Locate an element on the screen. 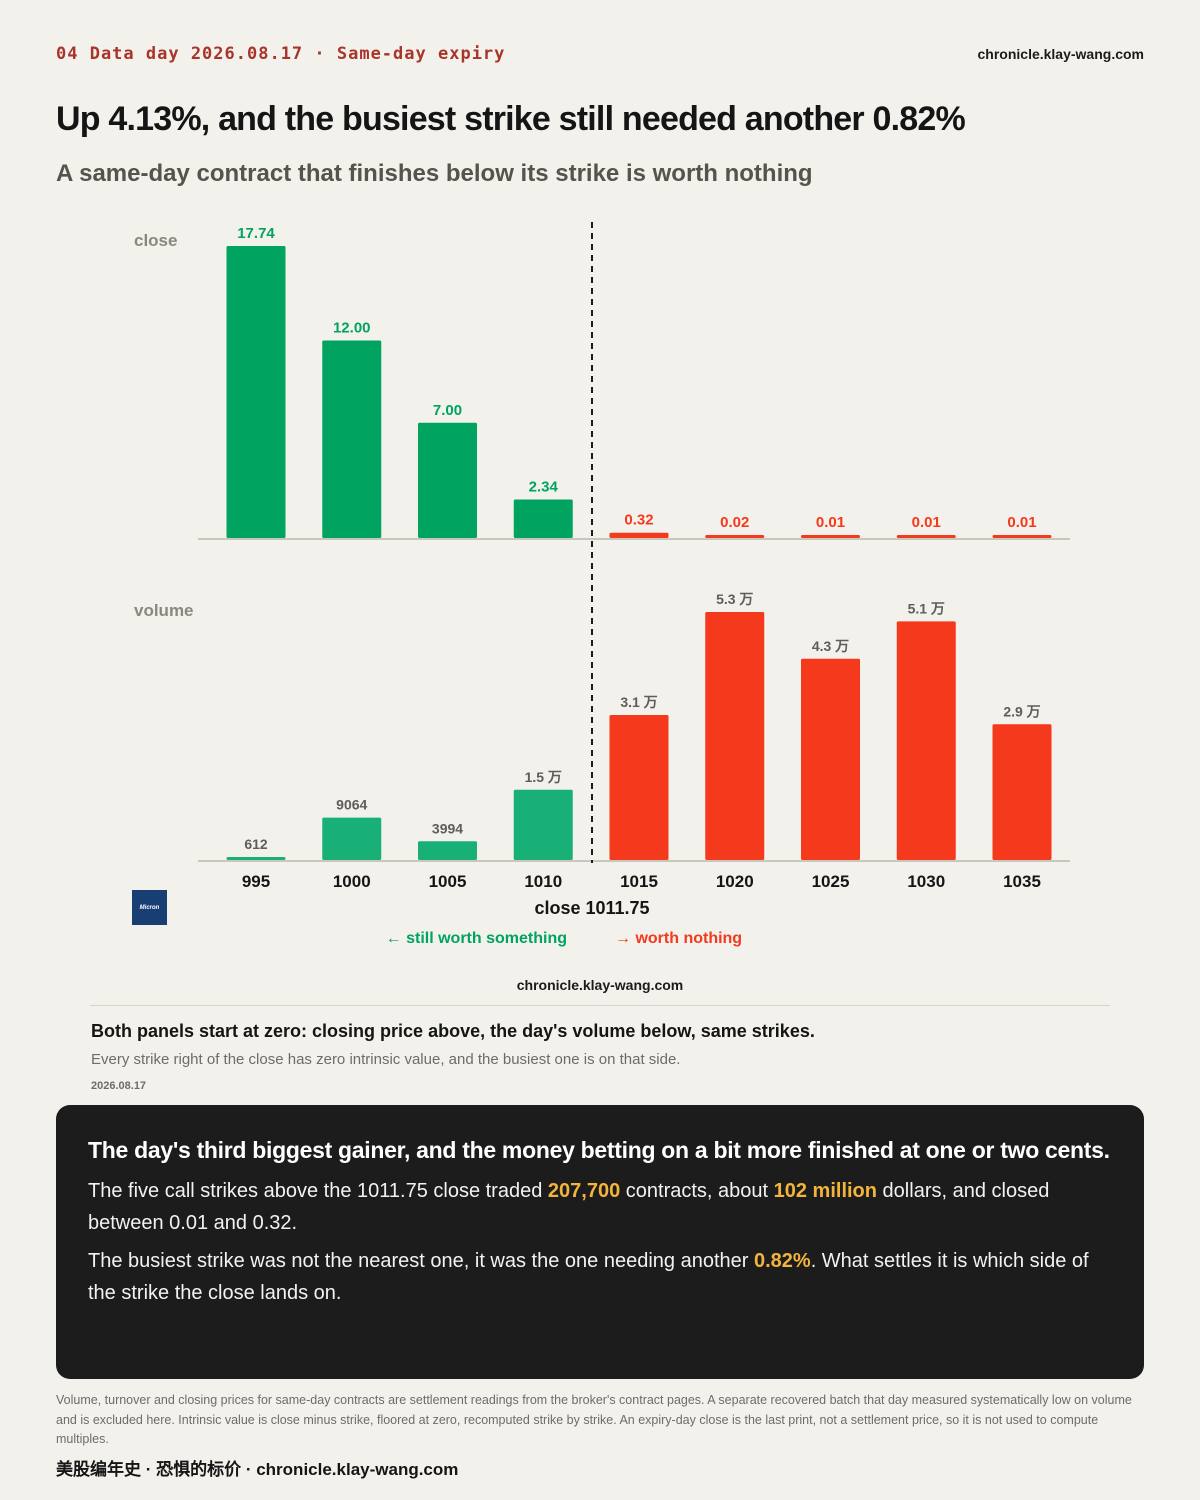 The height and width of the screenshot is (1500, 1200). strike-tick-1020: 1020 is located at coordinates (735, 881).